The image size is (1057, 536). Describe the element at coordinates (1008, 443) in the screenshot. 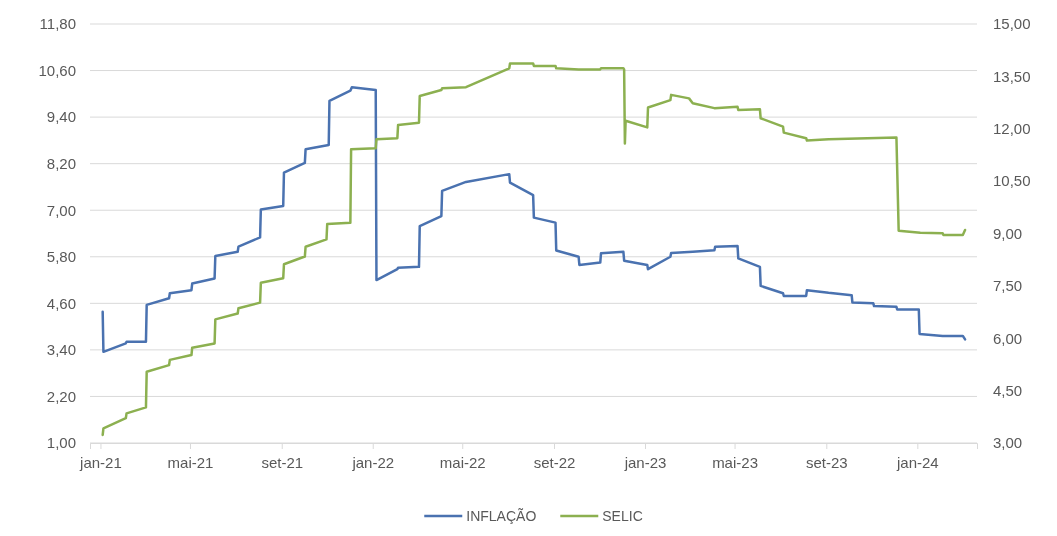

I see `y2-tick-label: 3,00` at that location.